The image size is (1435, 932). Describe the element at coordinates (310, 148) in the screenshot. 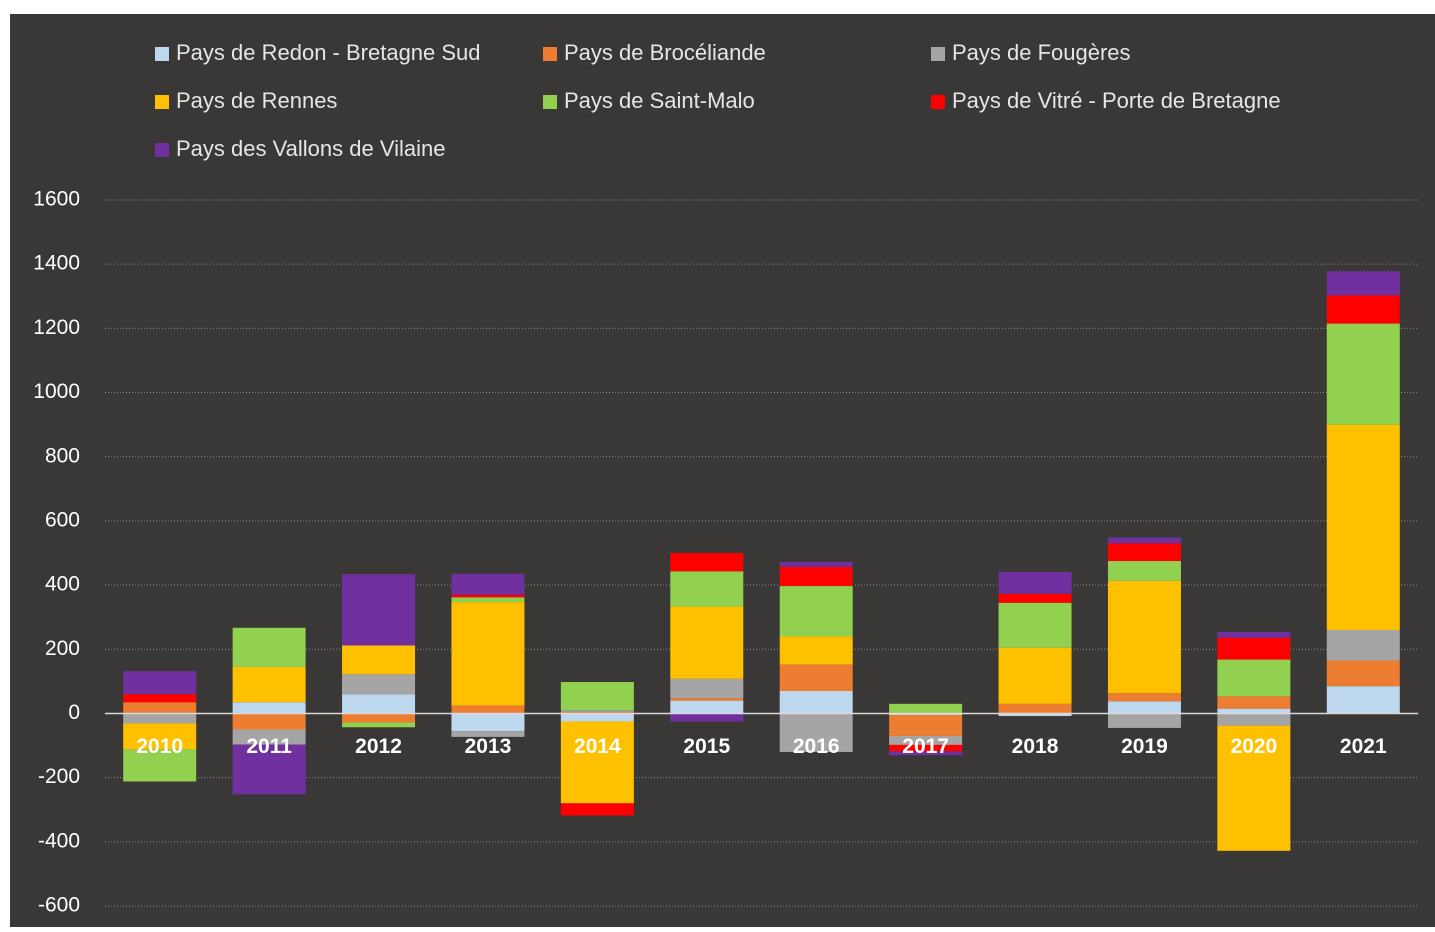

I see `legend-label: Pays des Vallons de Vilaine` at that location.